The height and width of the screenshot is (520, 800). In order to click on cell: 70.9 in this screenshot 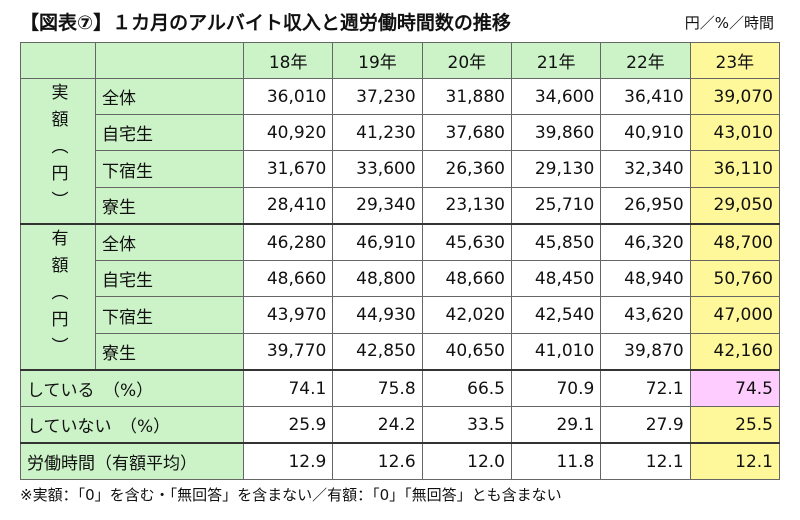, I will do `click(556, 388)`.